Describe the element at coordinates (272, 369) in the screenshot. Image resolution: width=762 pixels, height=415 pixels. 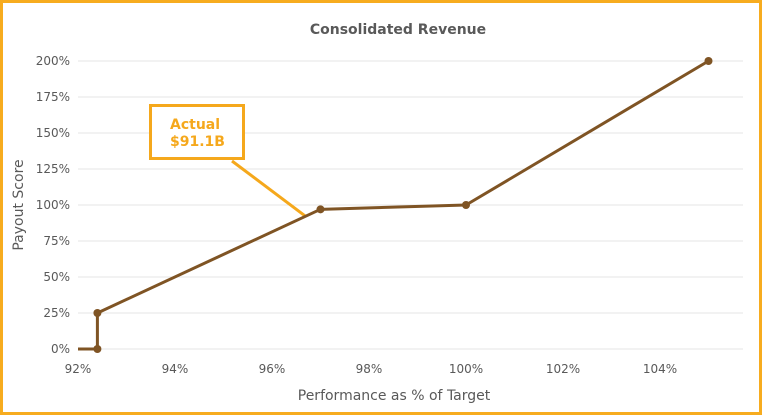
I see `x-tick-label: 96%` at that location.